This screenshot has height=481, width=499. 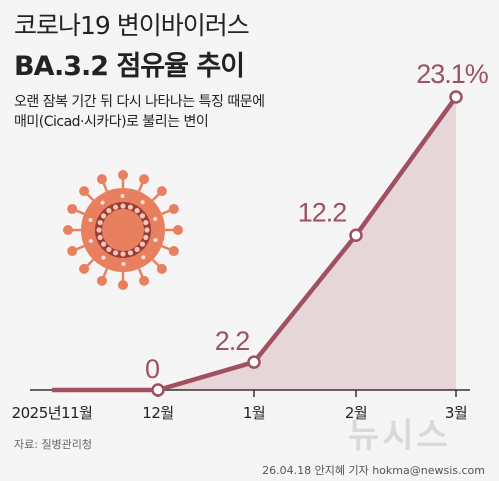 I want to click on data-label: 12.2, so click(x=322, y=212).